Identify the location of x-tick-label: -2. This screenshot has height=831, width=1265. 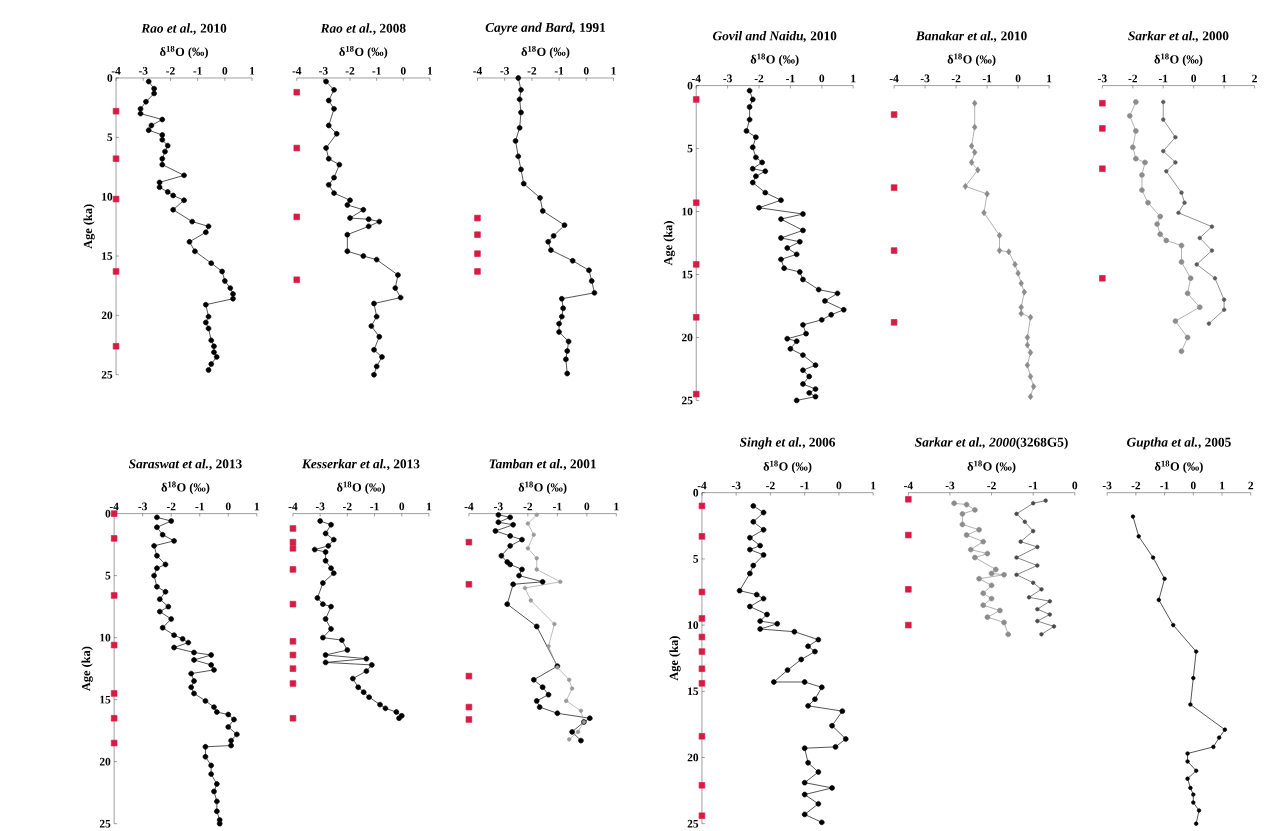
(171, 506).